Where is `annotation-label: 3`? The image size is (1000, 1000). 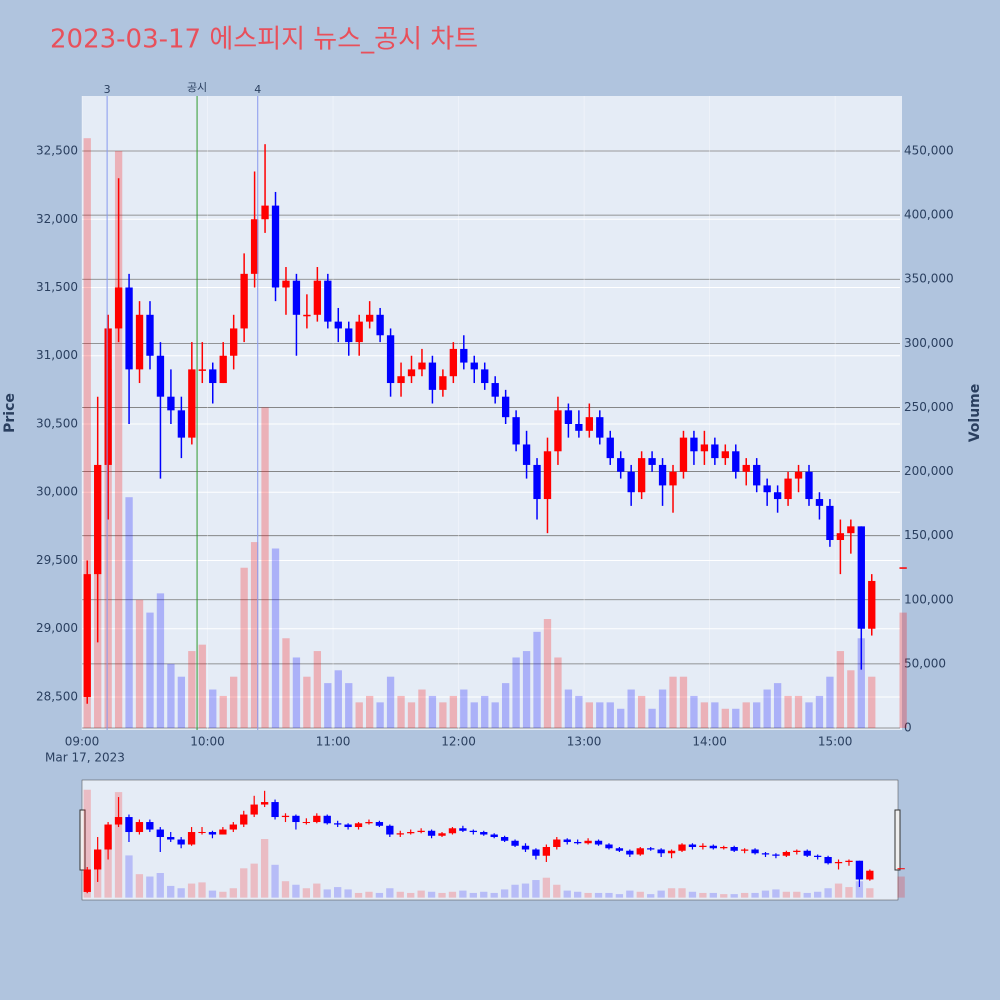
annotation-label: 3 is located at coordinates (107, 89).